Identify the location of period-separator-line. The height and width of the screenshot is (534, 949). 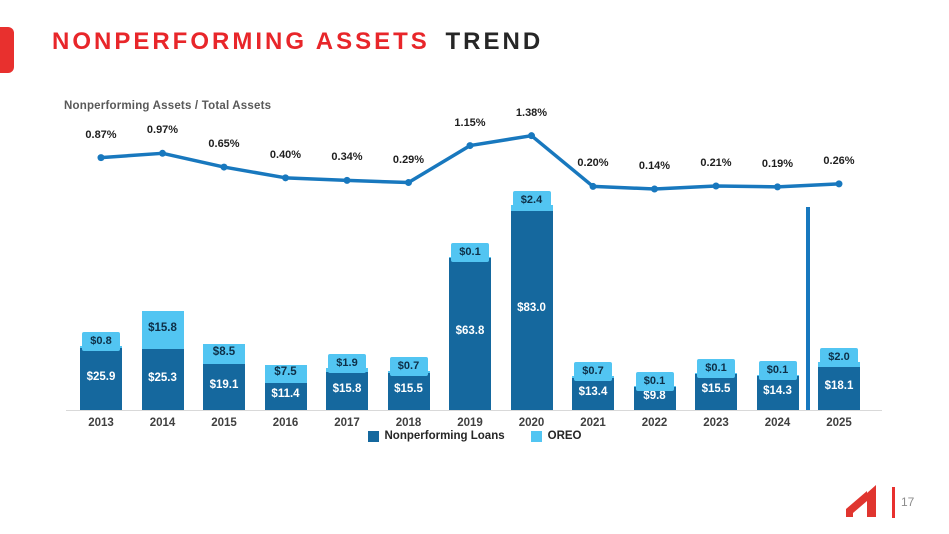
(808, 308).